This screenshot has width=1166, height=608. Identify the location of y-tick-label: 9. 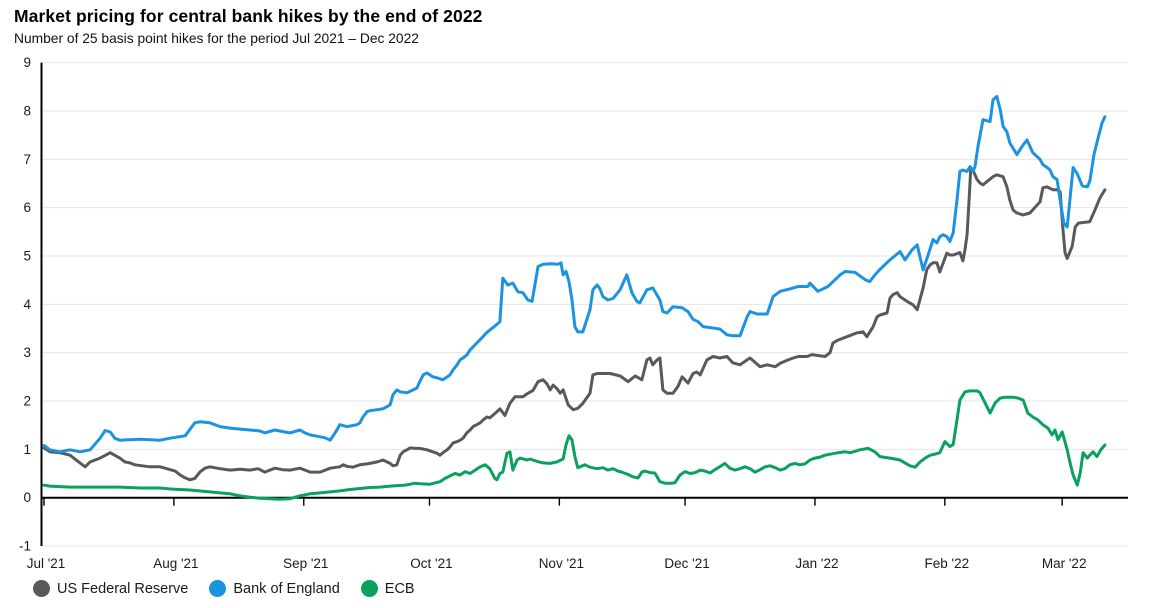
(27, 62).